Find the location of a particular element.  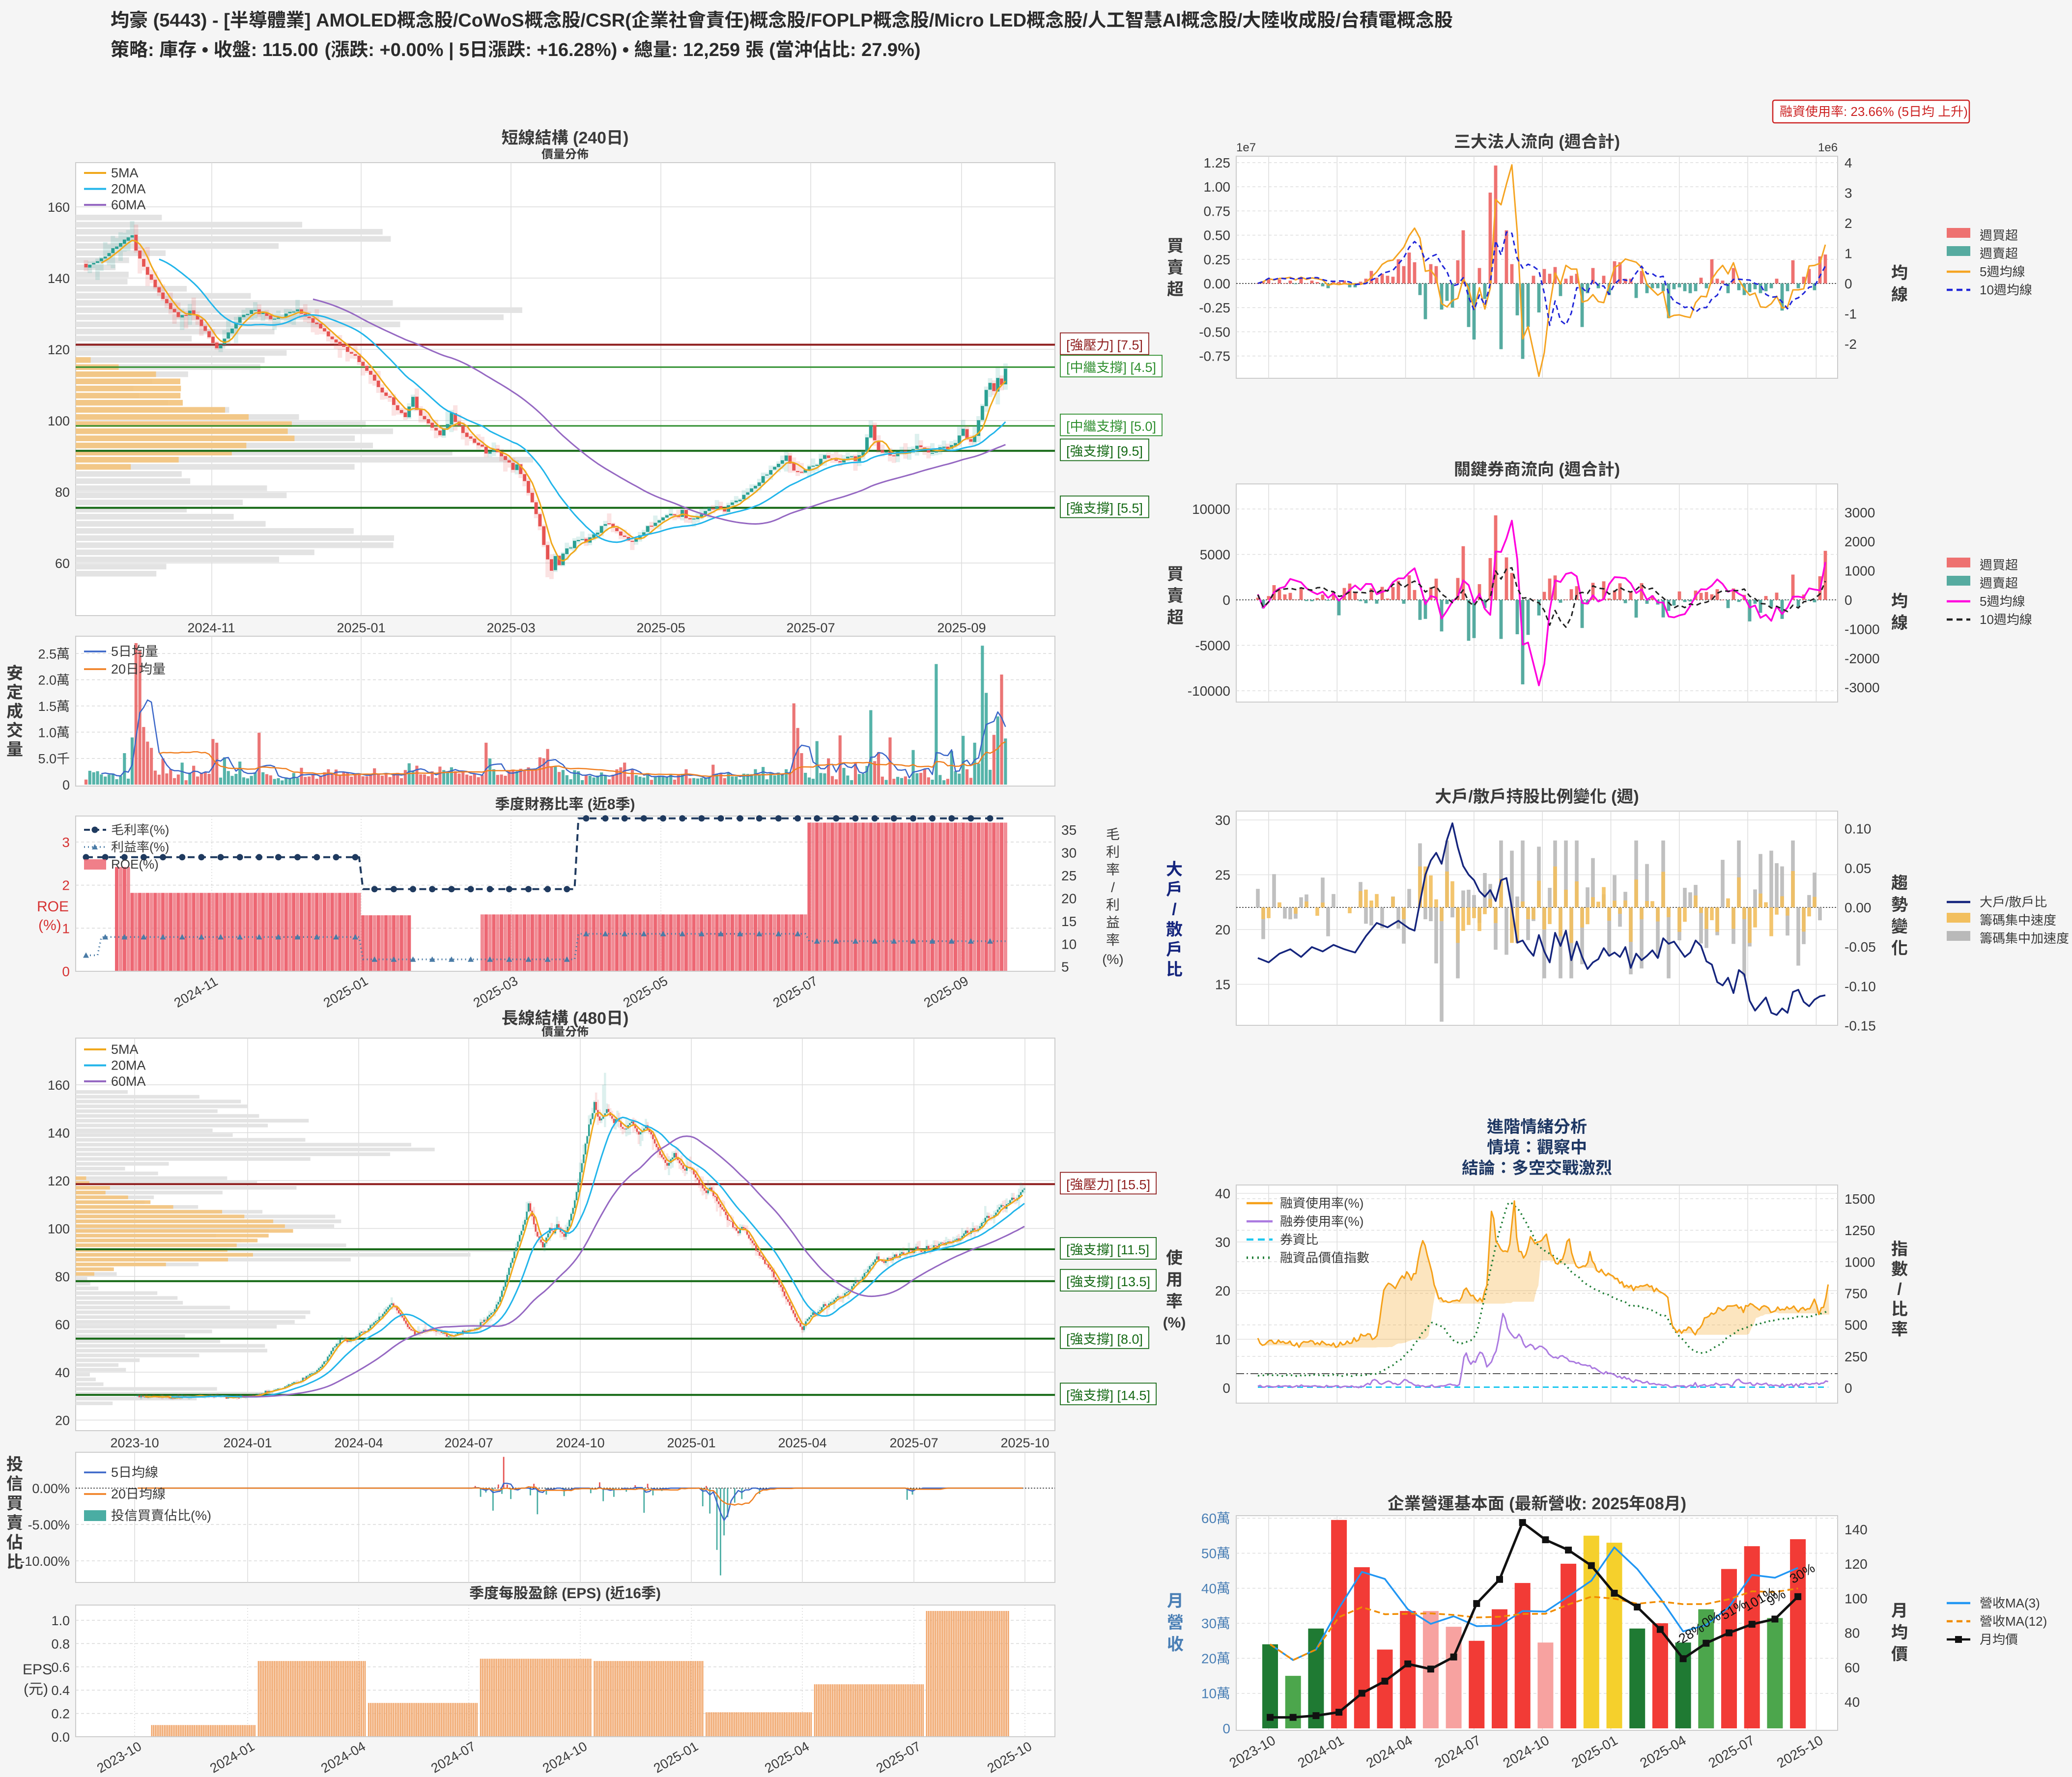

svg-text: 2025-05 is located at coordinates (661, 628).